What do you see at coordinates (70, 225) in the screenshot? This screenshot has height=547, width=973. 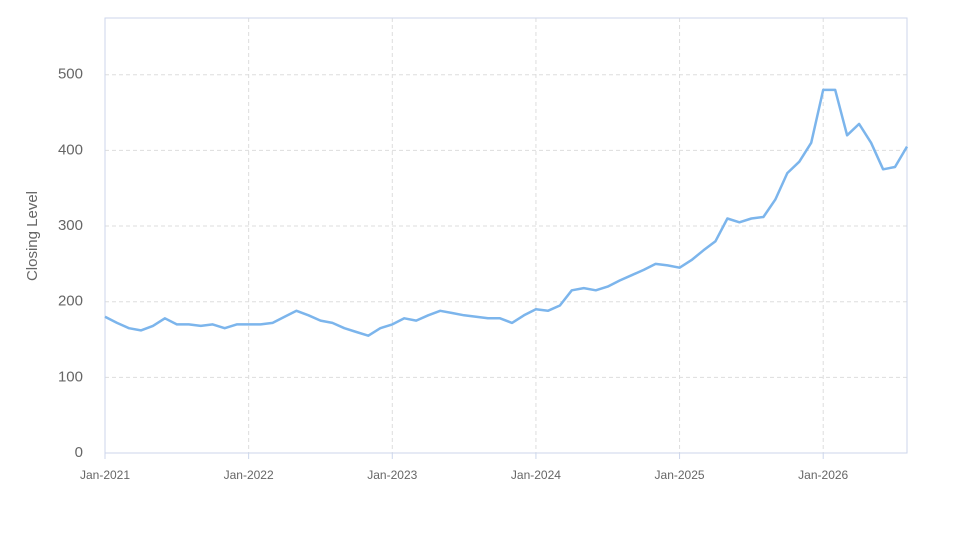 I see `y-tick-label: 300` at bounding box center [70, 225].